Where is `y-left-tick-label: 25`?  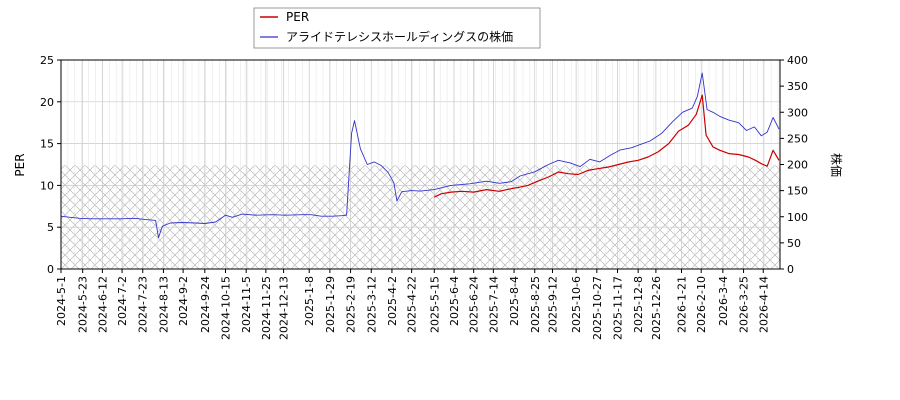 y-left-tick-label: 25 is located at coordinates (47, 60).